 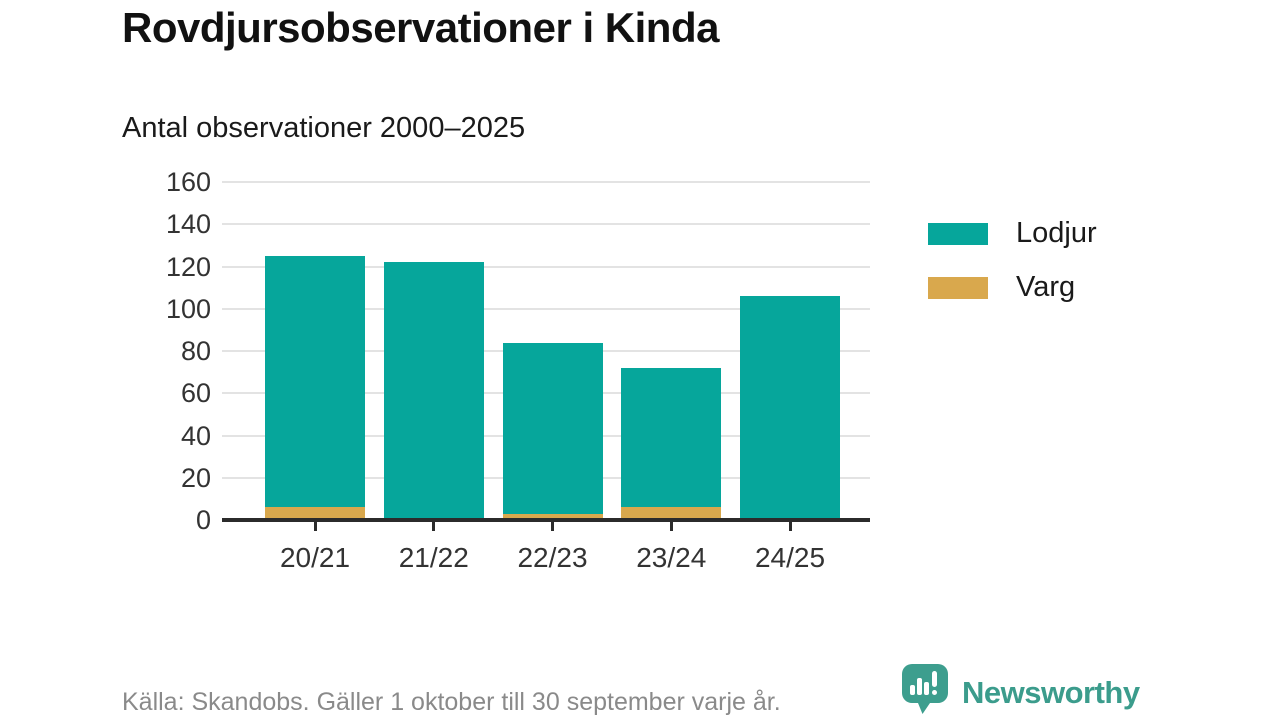 What do you see at coordinates (912, 690) in the screenshot?
I see `logo-bar-short` at bounding box center [912, 690].